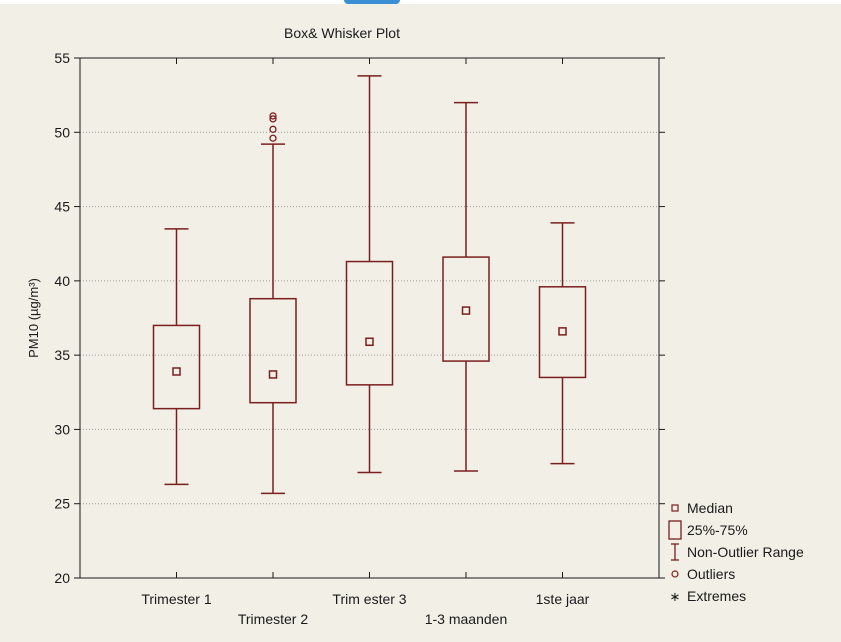  I want to click on y-tick-label: 45, so click(62, 207).